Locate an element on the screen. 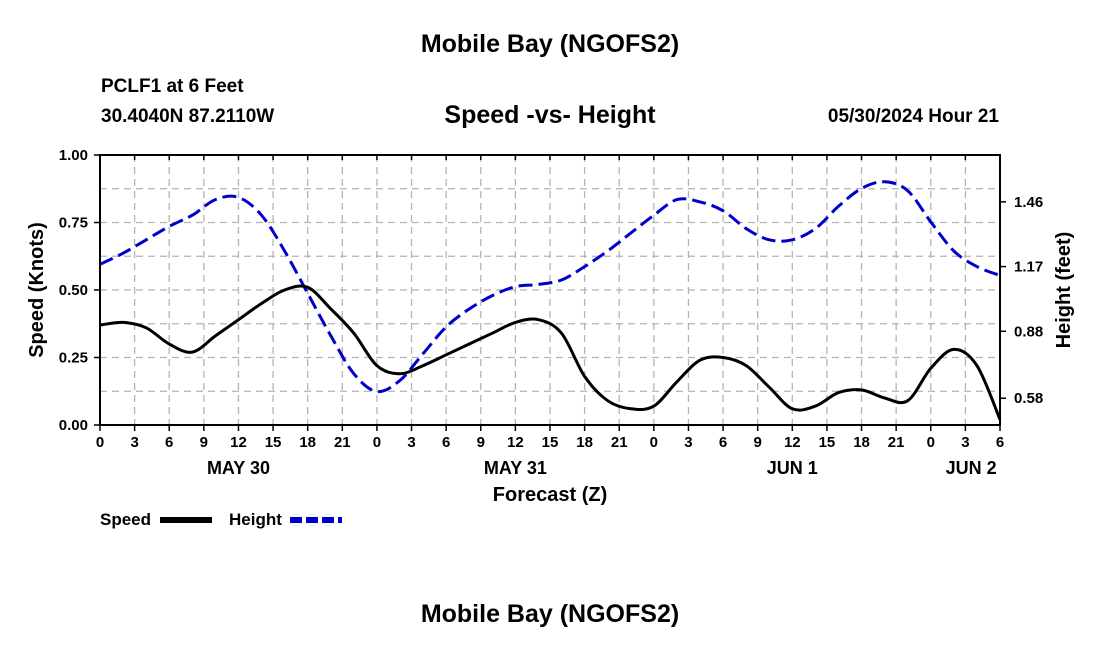  legend-label-speed: Speed is located at coordinates (125, 519).